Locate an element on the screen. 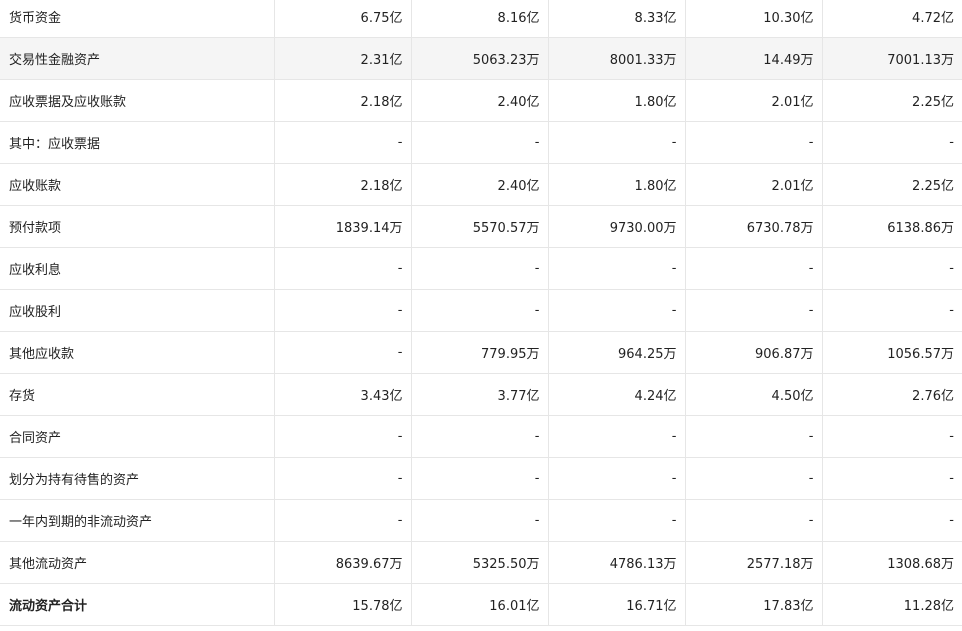  row-label: 划分为持有待售的资产 is located at coordinates (137, 478).